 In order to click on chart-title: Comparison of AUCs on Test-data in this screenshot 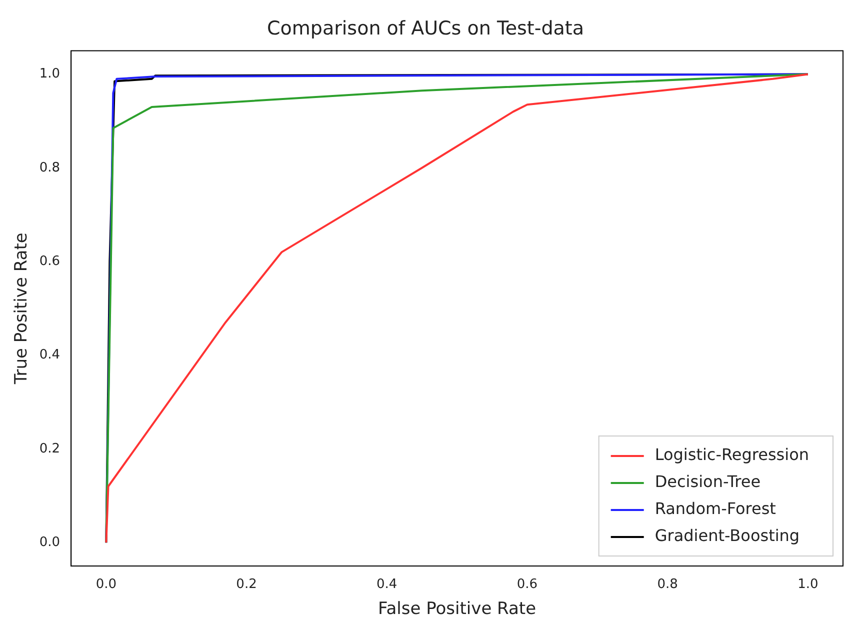, I will do `click(425, 28)`.